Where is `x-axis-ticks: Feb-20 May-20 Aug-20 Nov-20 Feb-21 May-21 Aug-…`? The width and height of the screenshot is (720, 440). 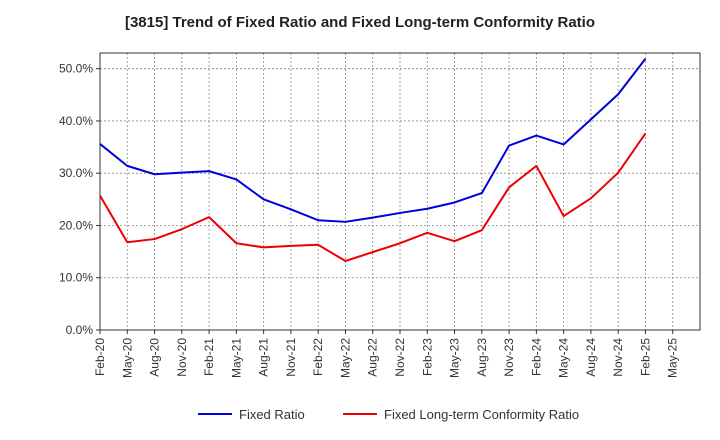 x-axis-ticks: Feb-20 May-20 Aug-20 Nov-20 Feb-21 May-21 Aug-… is located at coordinates (386, 354).